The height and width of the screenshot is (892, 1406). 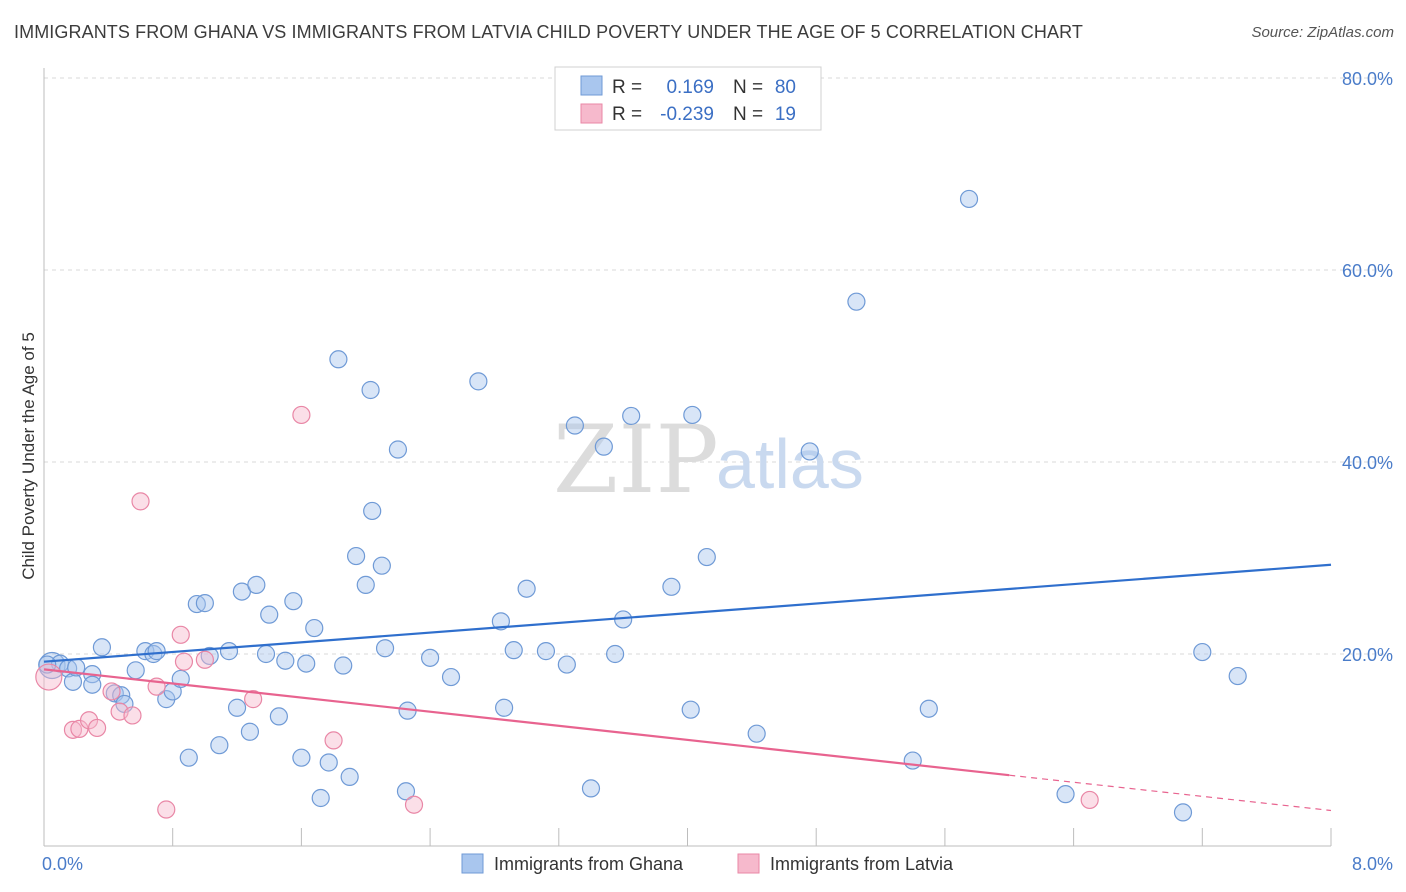 What do you see at coordinates (627, 114) in the screenshot?
I see `legend-r-label-latvia: R =` at bounding box center [627, 114].